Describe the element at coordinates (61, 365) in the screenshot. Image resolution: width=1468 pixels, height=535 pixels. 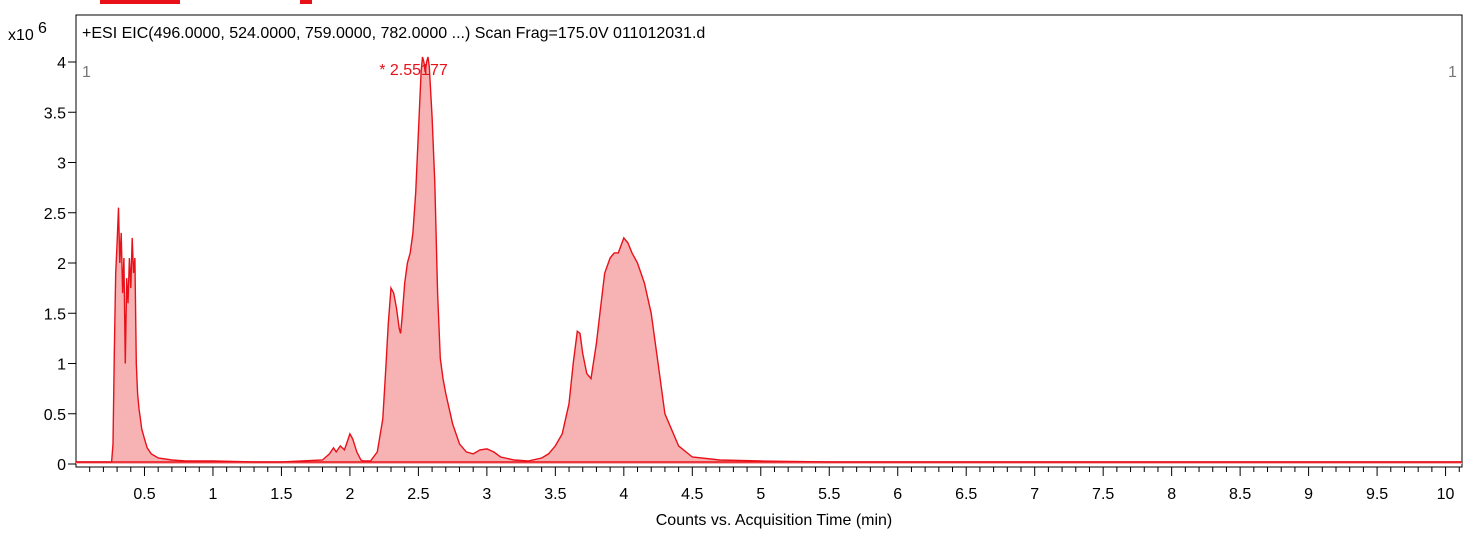
I see `y-tick-label: 1` at that location.